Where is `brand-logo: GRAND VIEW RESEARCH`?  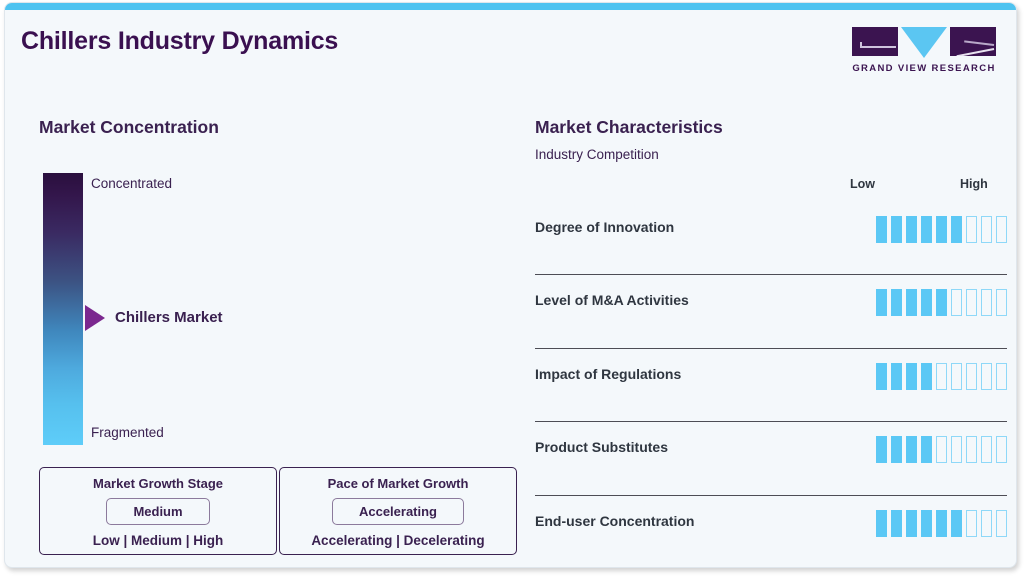
brand-logo: GRAND VIEW RESEARCH is located at coordinates (924, 50).